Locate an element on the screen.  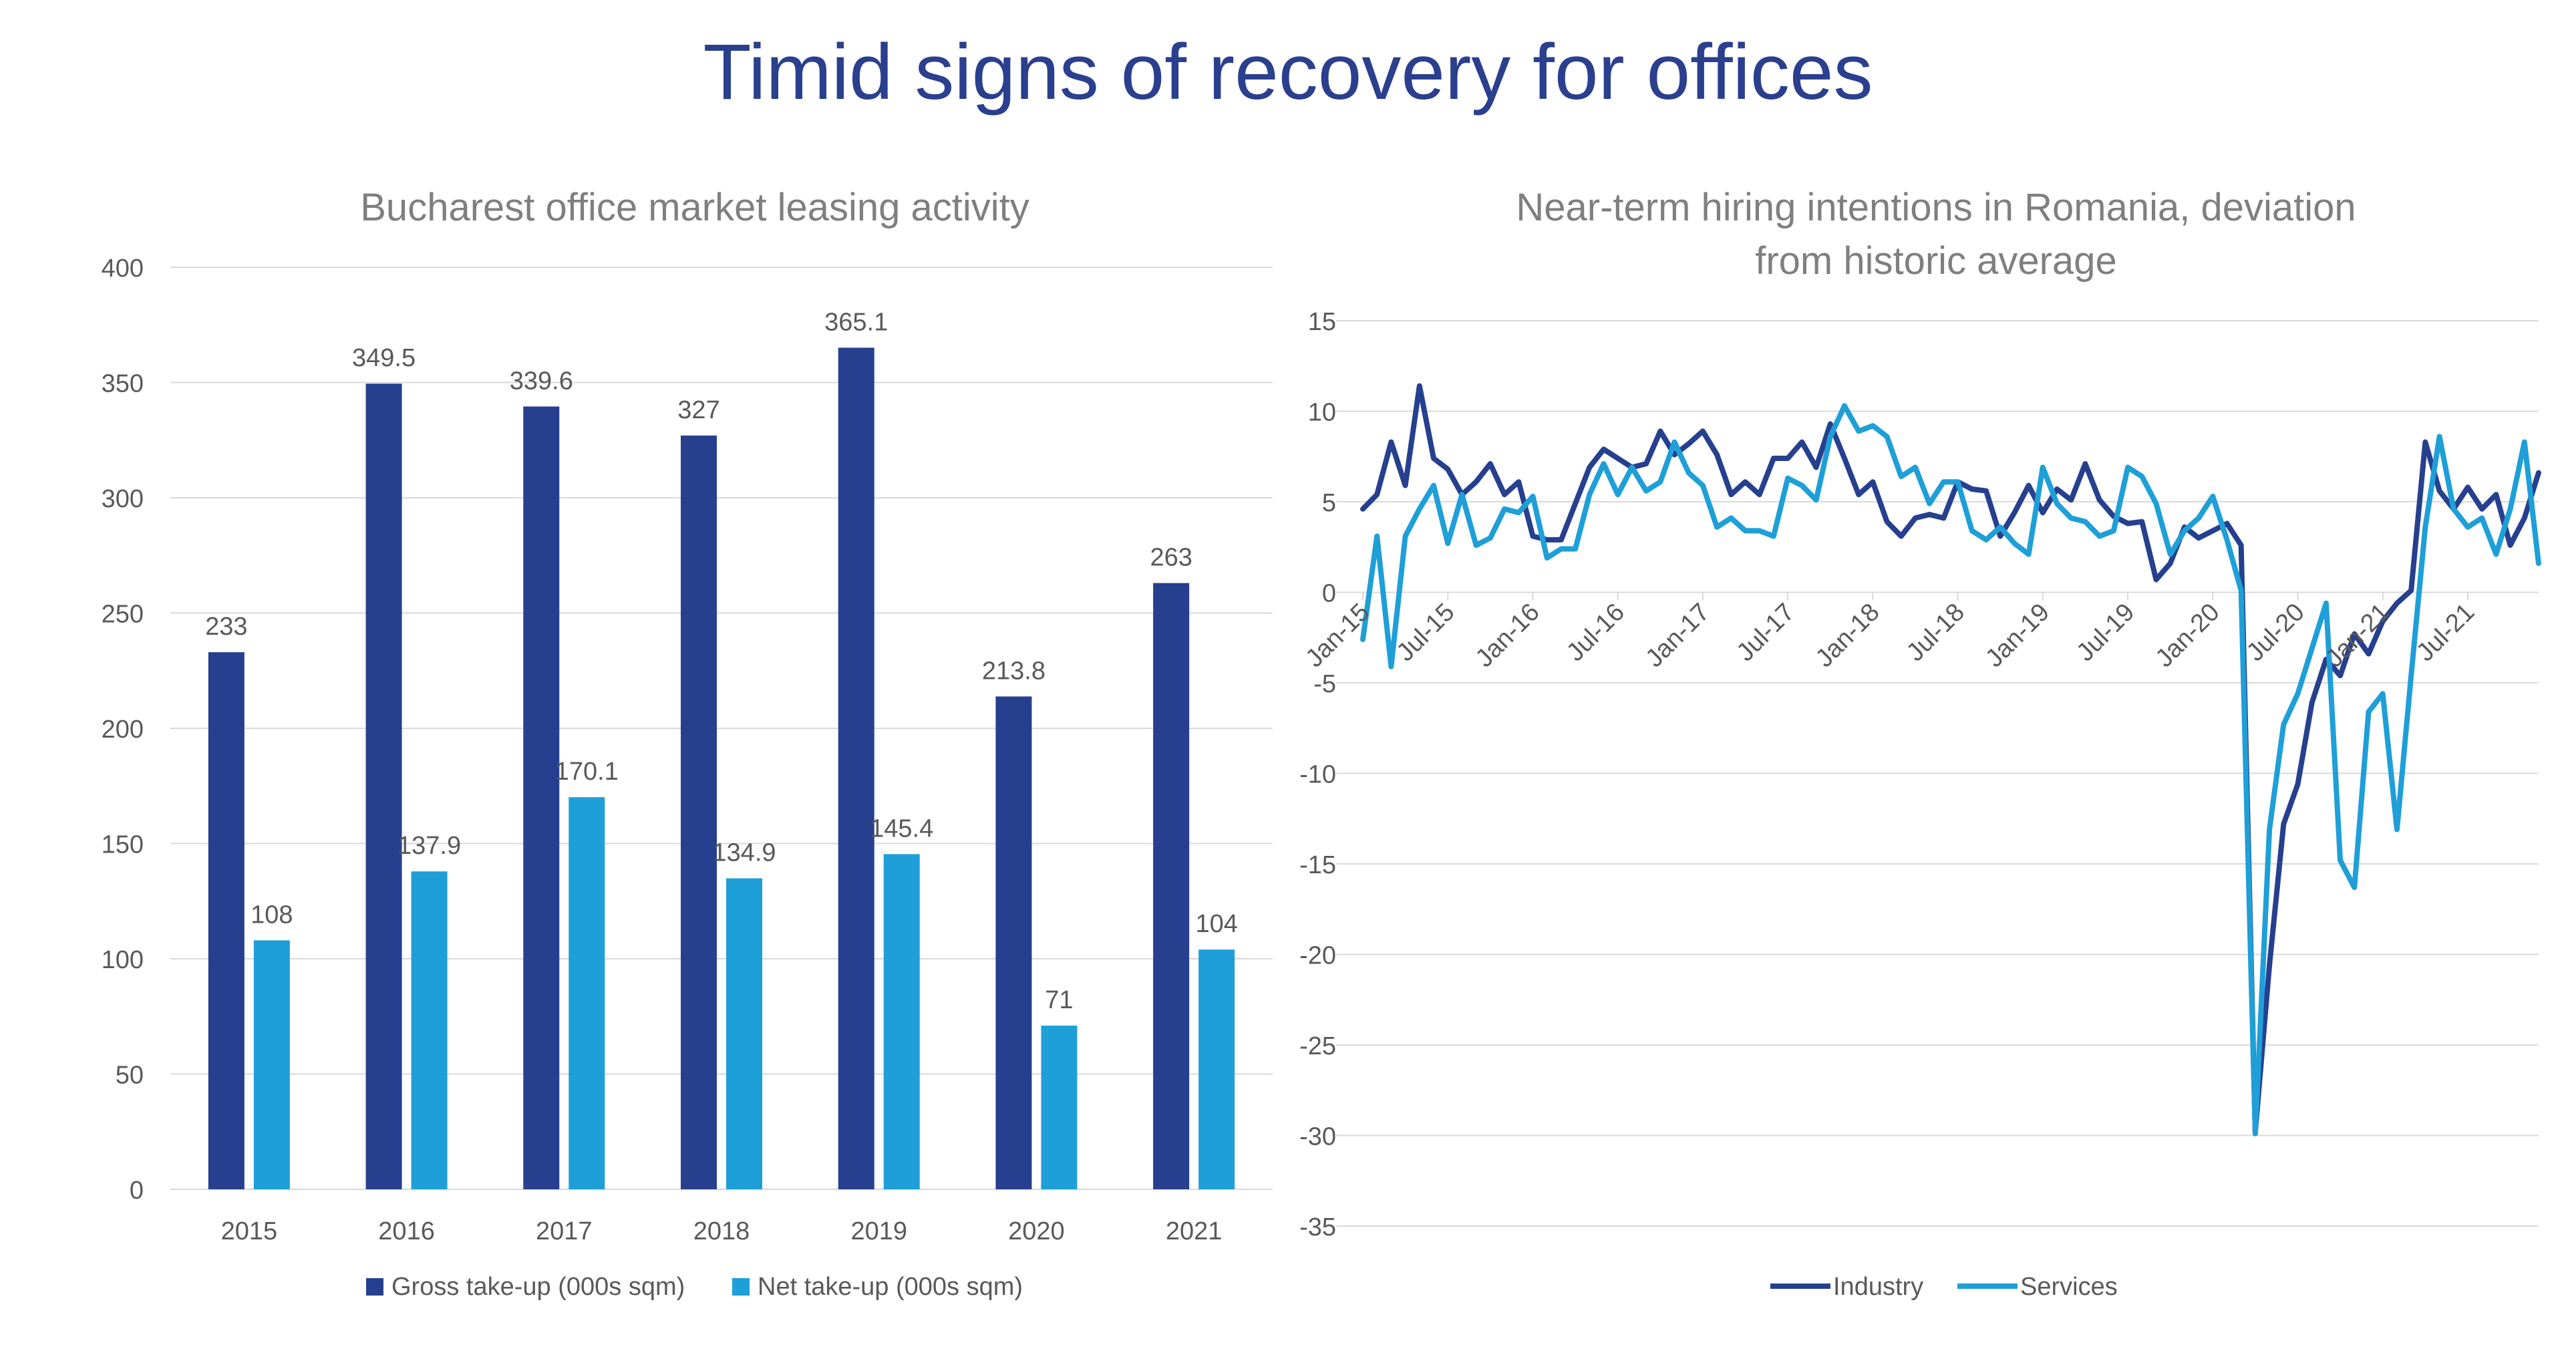
legend-swatch-net is located at coordinates (741, 1287).